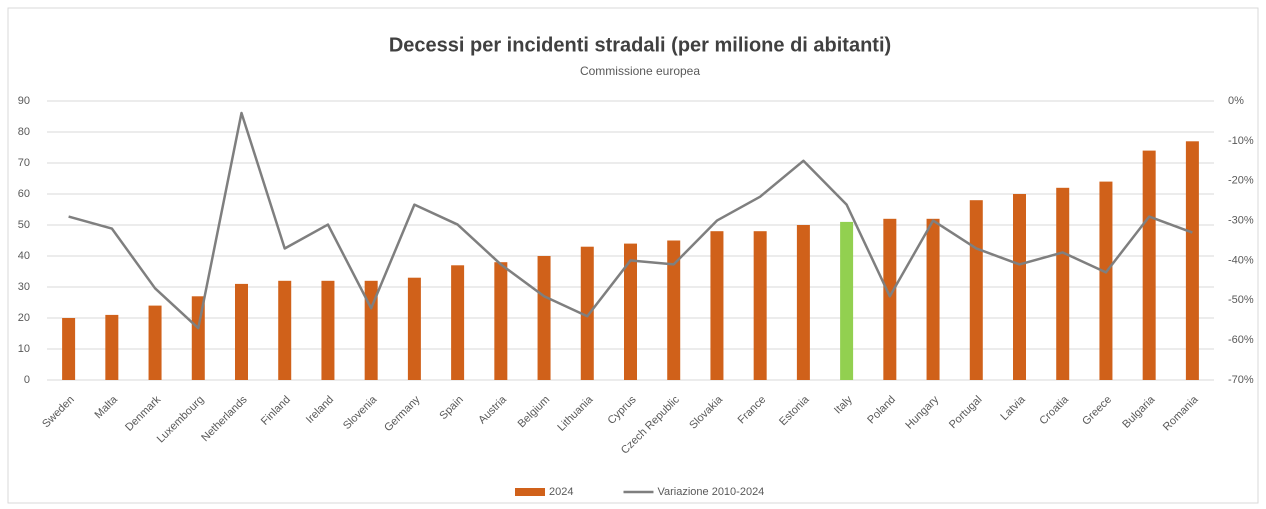 The image size is (1266, 509). Describe the element at coordinates (24, 256) in the screenshot. I see `y-tick-label: 40` at that location.